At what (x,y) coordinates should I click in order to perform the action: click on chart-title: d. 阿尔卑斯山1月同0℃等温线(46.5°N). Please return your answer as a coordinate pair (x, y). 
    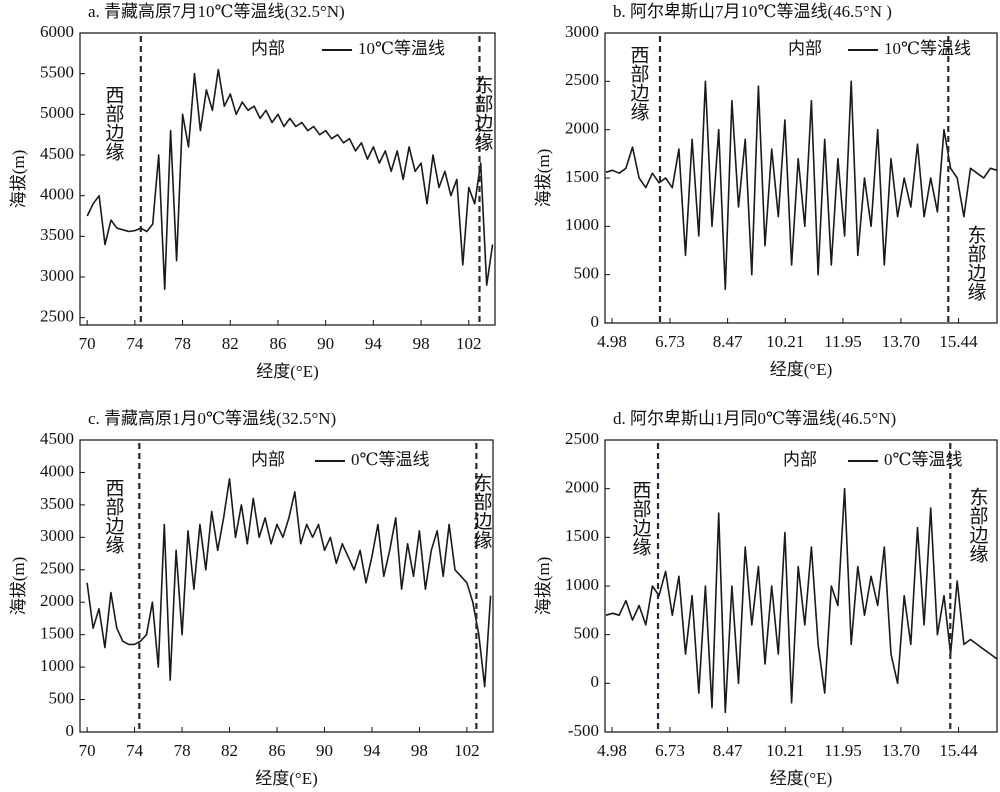
    Looking at the image, I should click on (754, 418).